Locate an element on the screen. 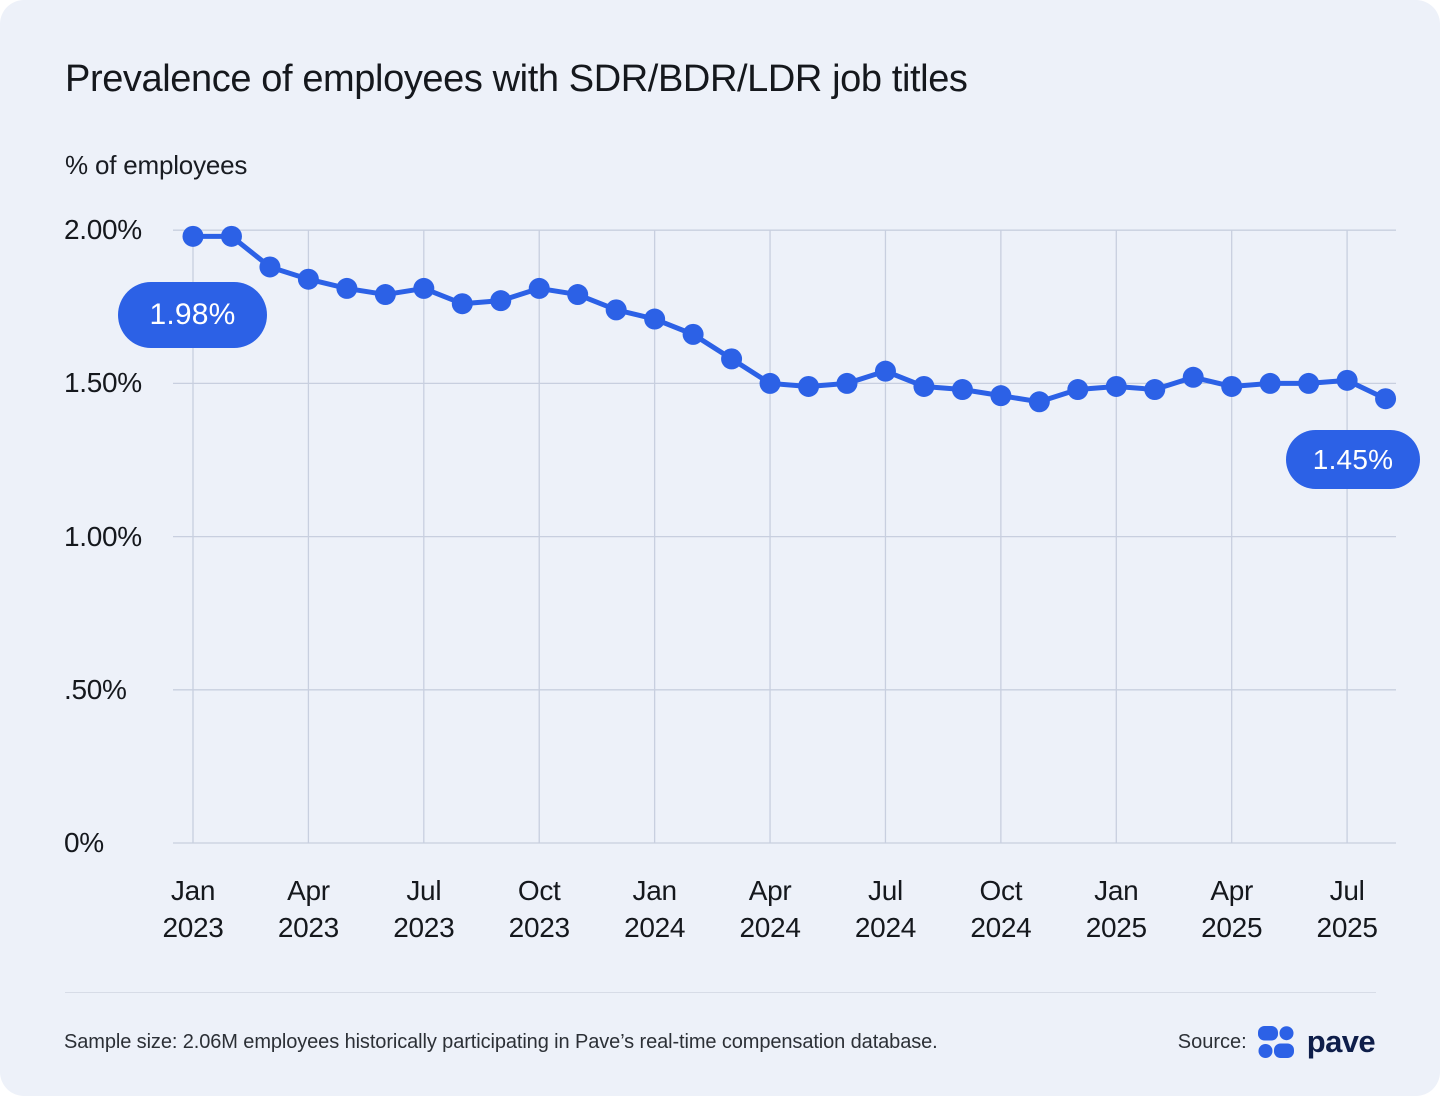 The width and height of the screenshot is (1440, 1096). source-label: Source: is located at coordinates (1212, 1041).